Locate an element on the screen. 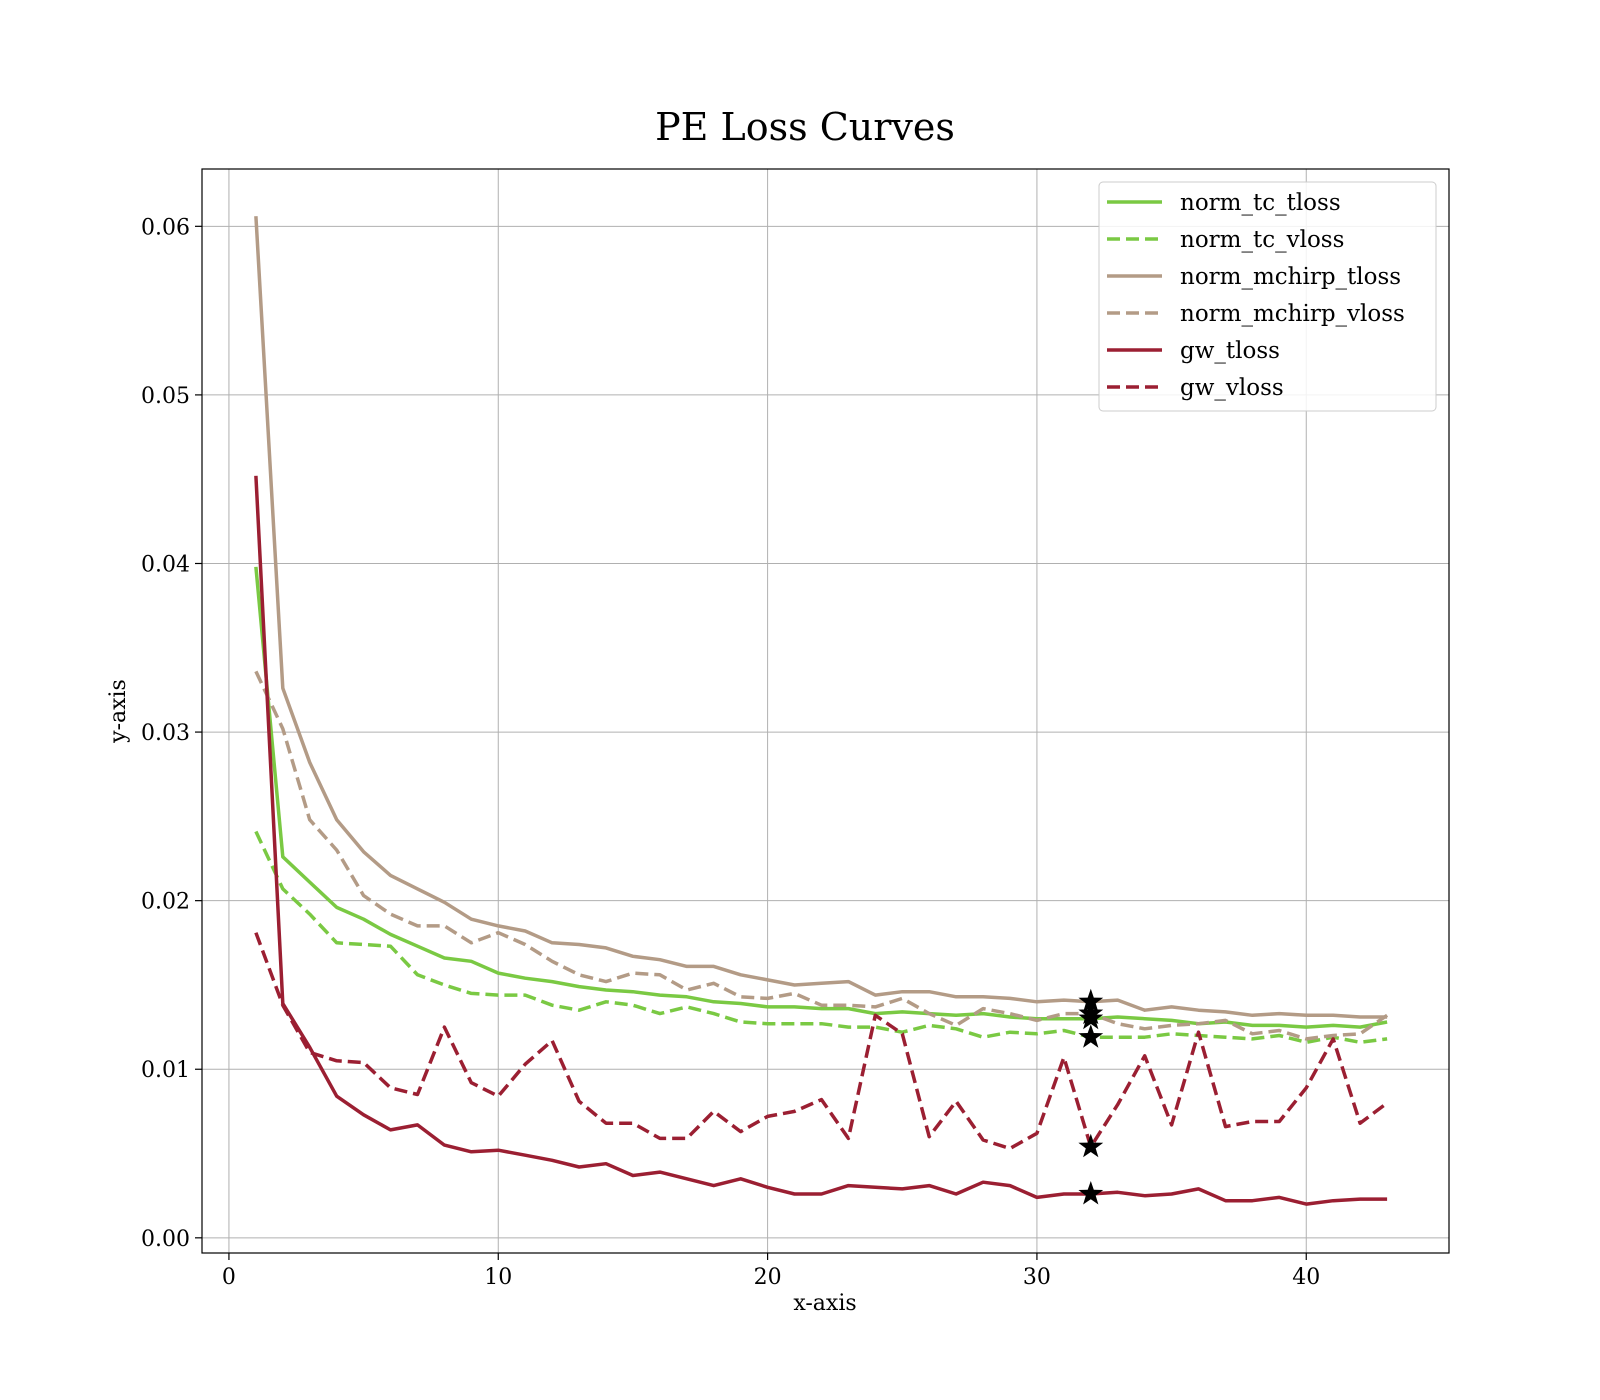 The height and width of the screenshot is (1400, 1600). best-epoch-markers is located at coordinates (1091, 1096).